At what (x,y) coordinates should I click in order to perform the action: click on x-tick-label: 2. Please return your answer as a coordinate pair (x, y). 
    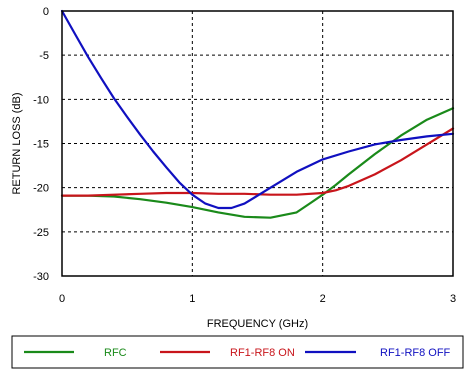
    Looking at the image, I should click on (323, 299).